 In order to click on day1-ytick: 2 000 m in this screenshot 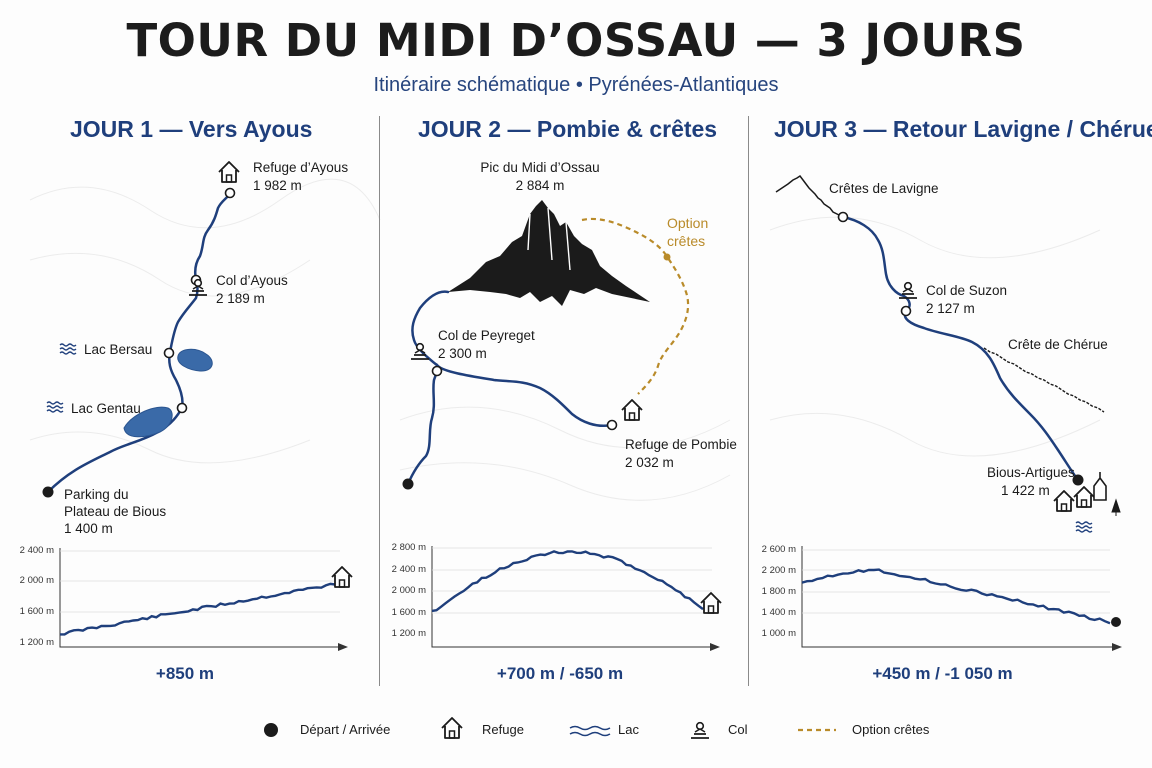, I will do `click(36, 580)`.